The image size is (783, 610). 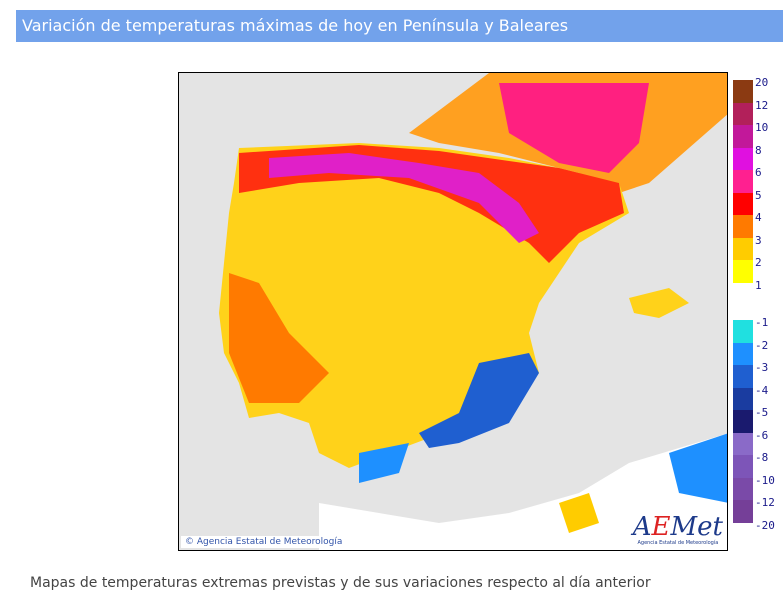 What do you see at coordinates (384, 463) in the screenshot?
I see `south-cool` at bounding box center [384, 463].